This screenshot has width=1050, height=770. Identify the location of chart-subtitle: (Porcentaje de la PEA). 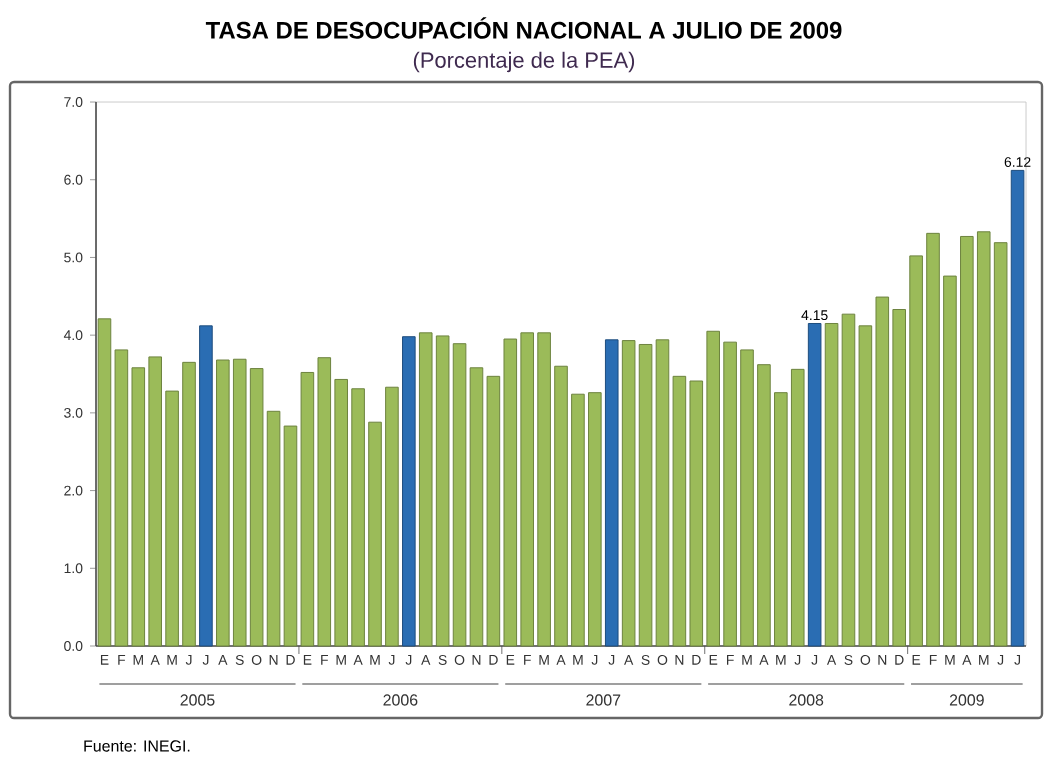
(524, 62).